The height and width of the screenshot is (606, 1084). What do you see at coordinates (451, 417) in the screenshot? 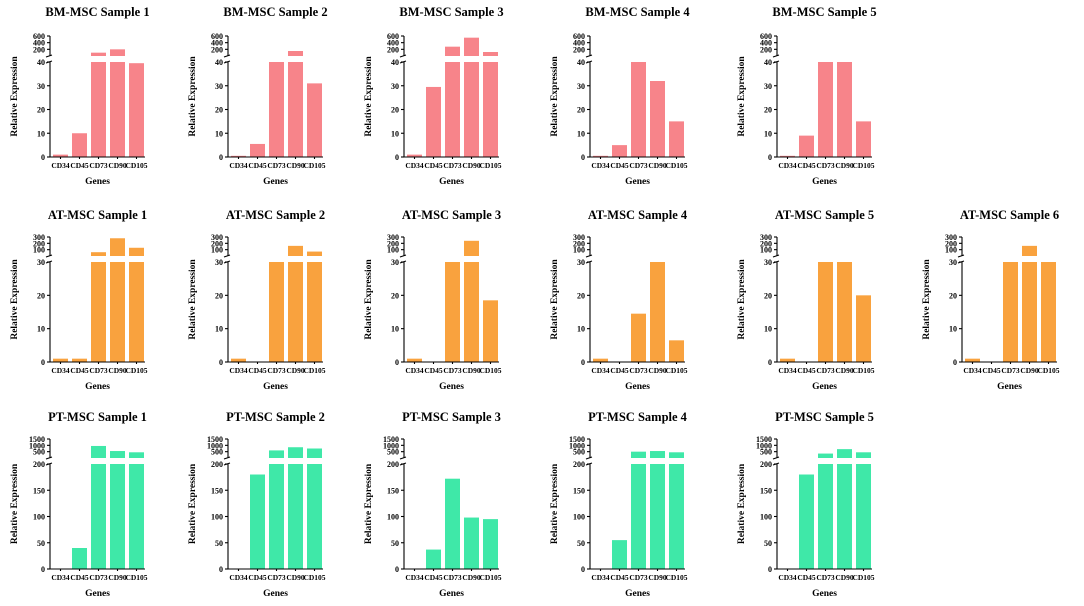
I see `chart-title: PT-MSC Sample 3` at bounding box center [451, 417].